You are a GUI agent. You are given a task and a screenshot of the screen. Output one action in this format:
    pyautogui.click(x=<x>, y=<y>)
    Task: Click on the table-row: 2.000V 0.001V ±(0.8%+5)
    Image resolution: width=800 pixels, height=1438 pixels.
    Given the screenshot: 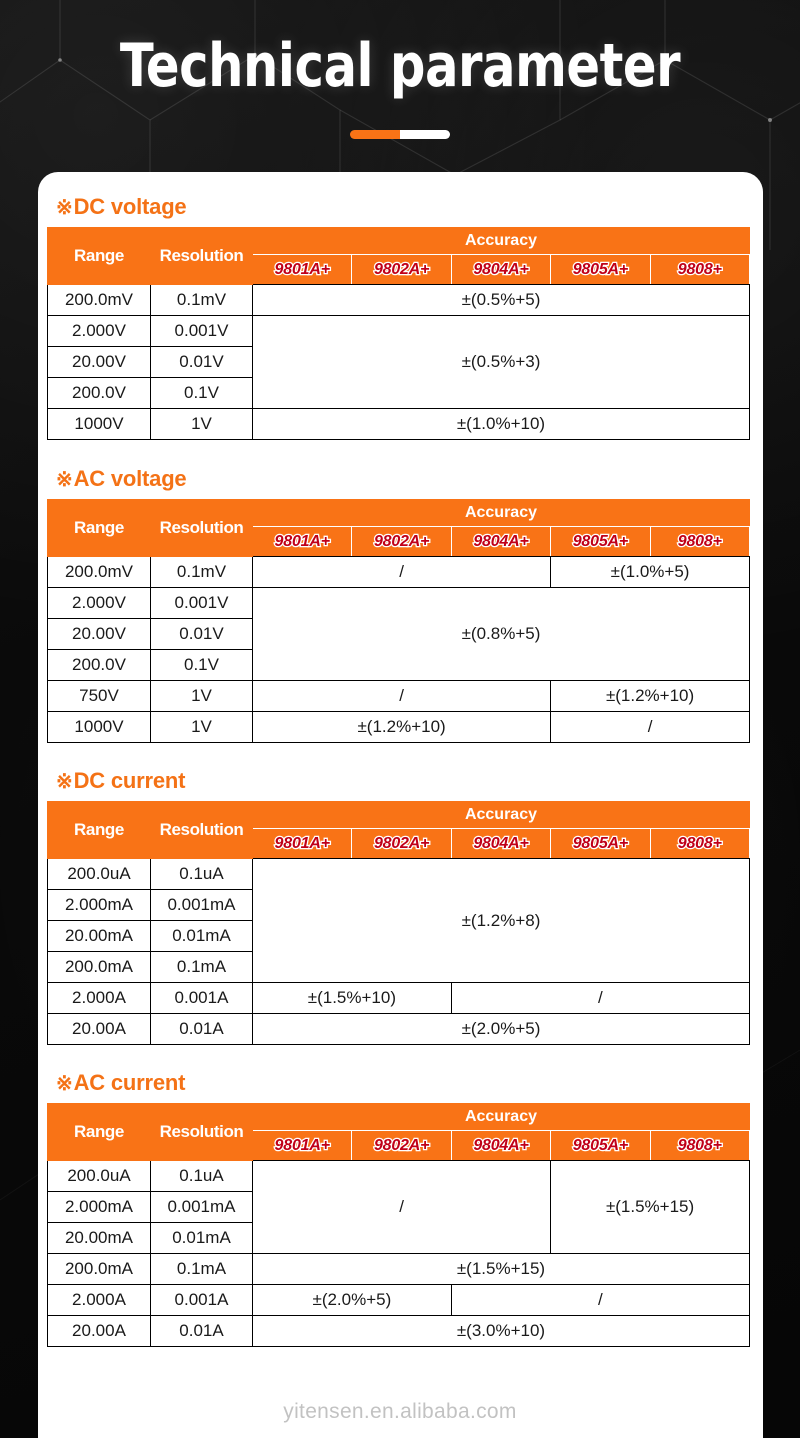 What is the action you would take?
    pyautogui.click(x=398, y=634)
    